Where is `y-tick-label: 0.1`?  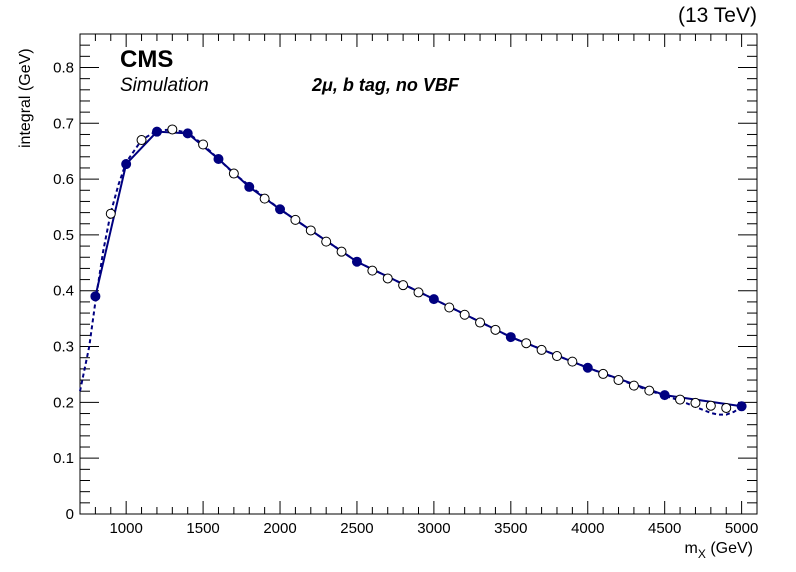
y-tick-label: 0.1 is located at coordinates (63, 458).